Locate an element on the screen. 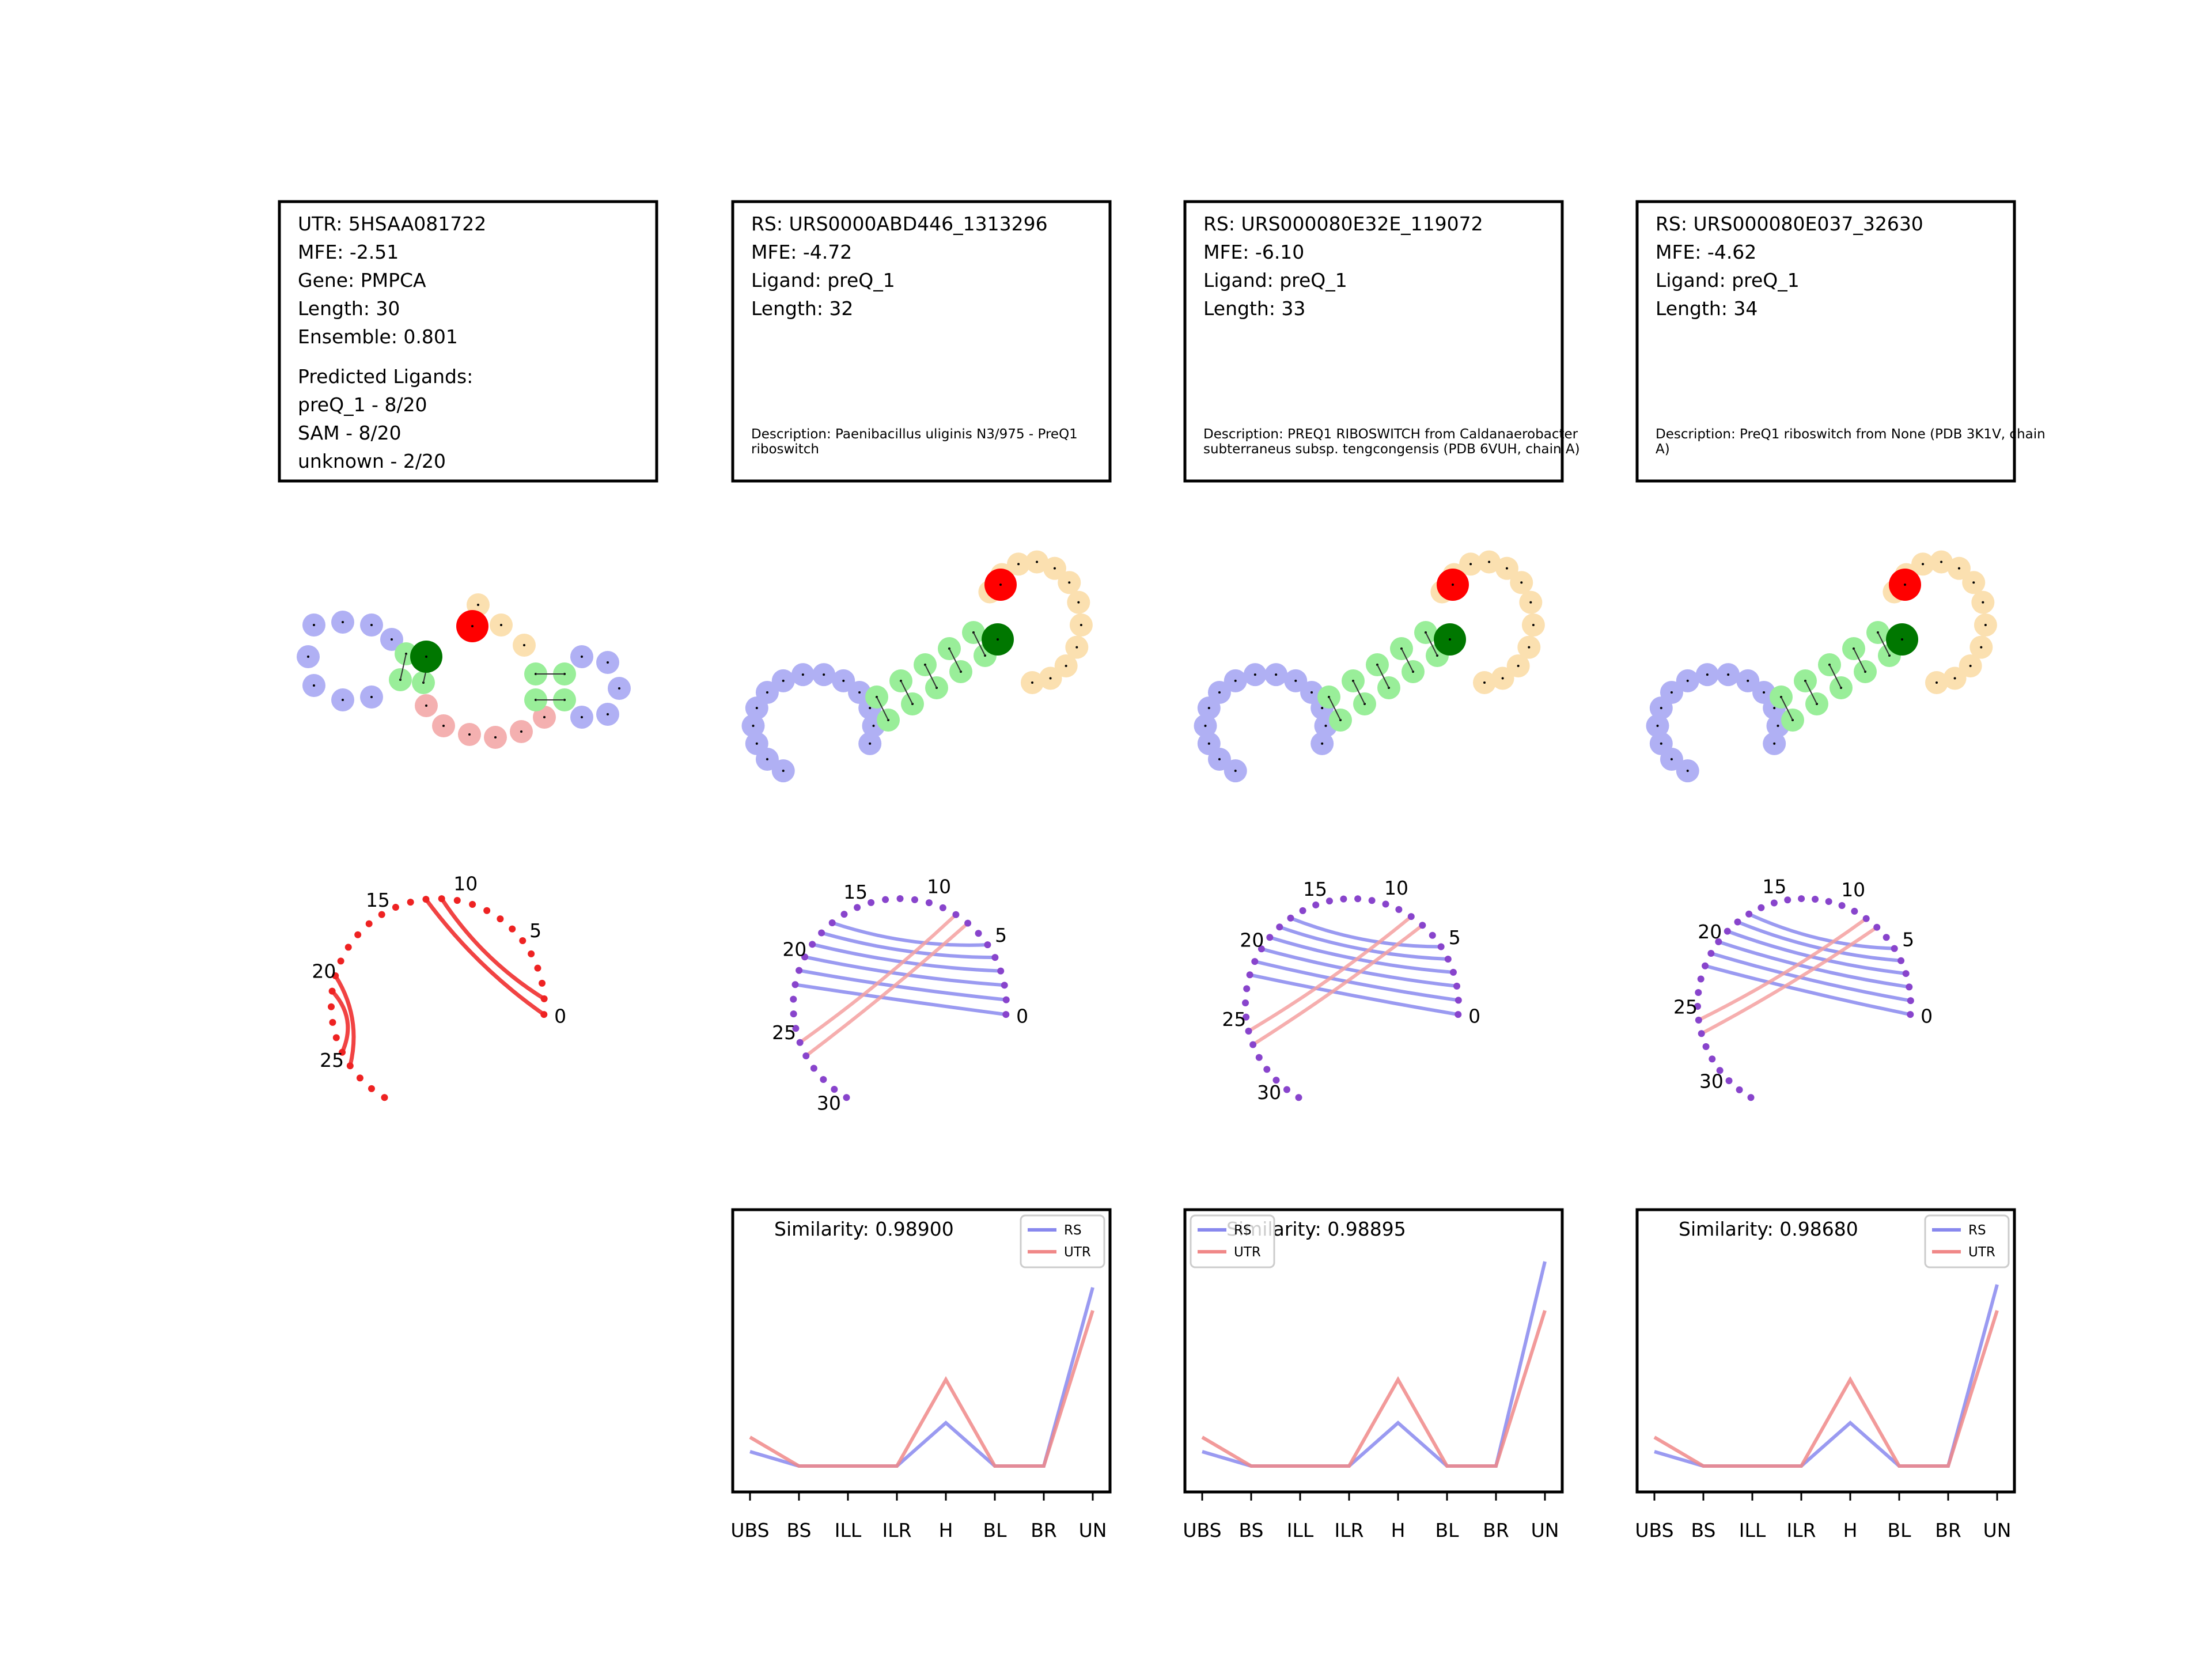  info-line: RS: URS000080E32E_119072 is located at coordinates (1343, 224).